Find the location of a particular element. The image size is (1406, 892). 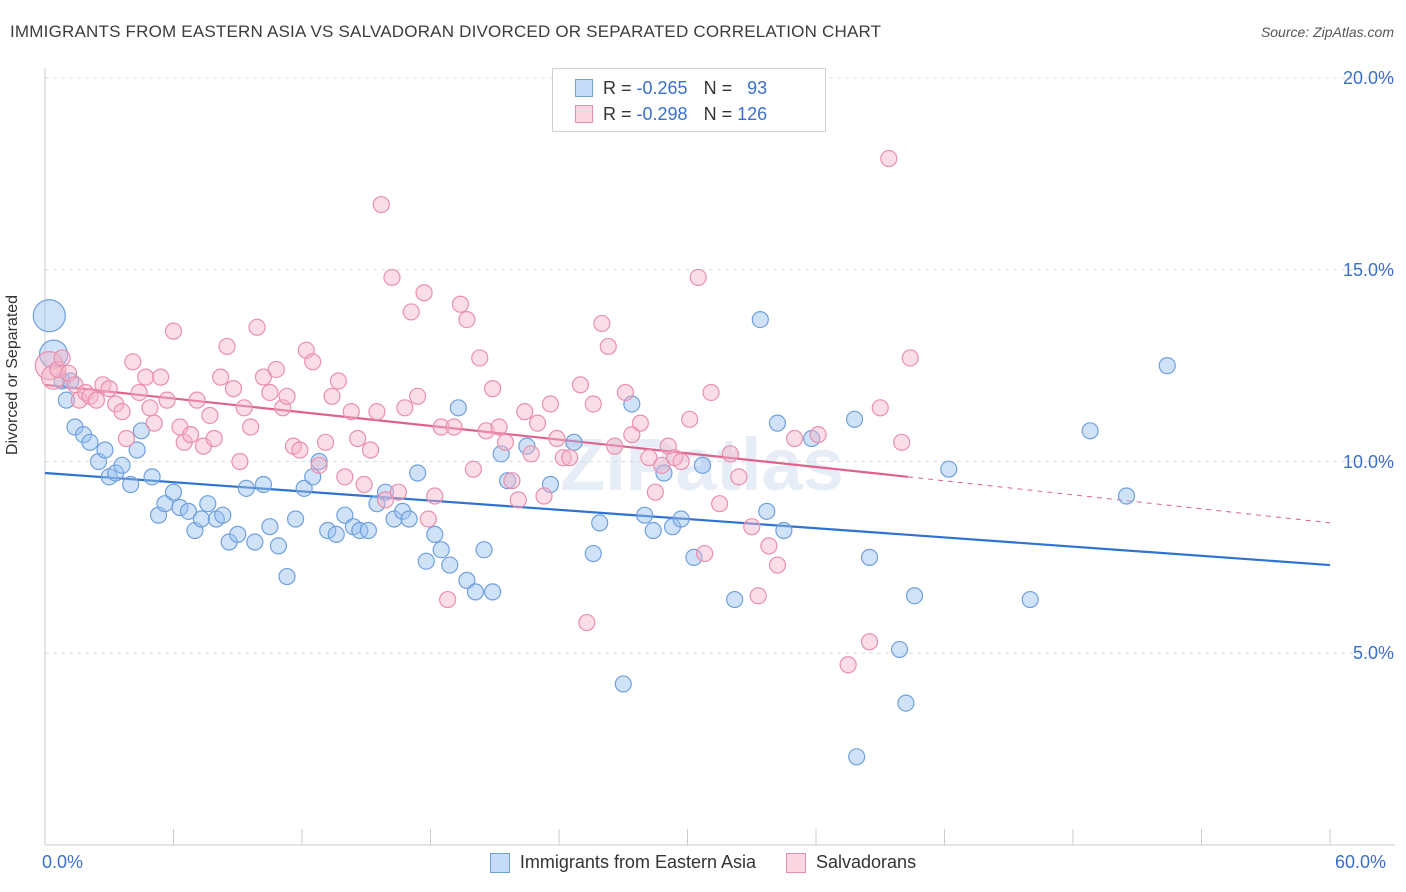

legend-item-salvadorans: Salvadorans is located at coordinates (851, 862).